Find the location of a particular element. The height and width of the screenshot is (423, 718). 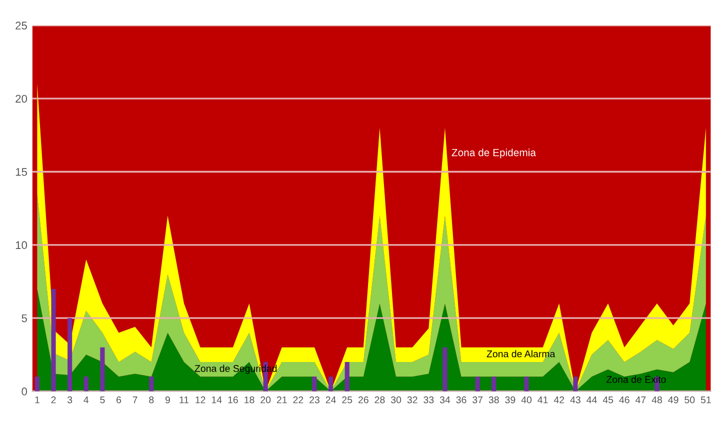

x-tick-label: 46 is located at coordinates (624, 400).